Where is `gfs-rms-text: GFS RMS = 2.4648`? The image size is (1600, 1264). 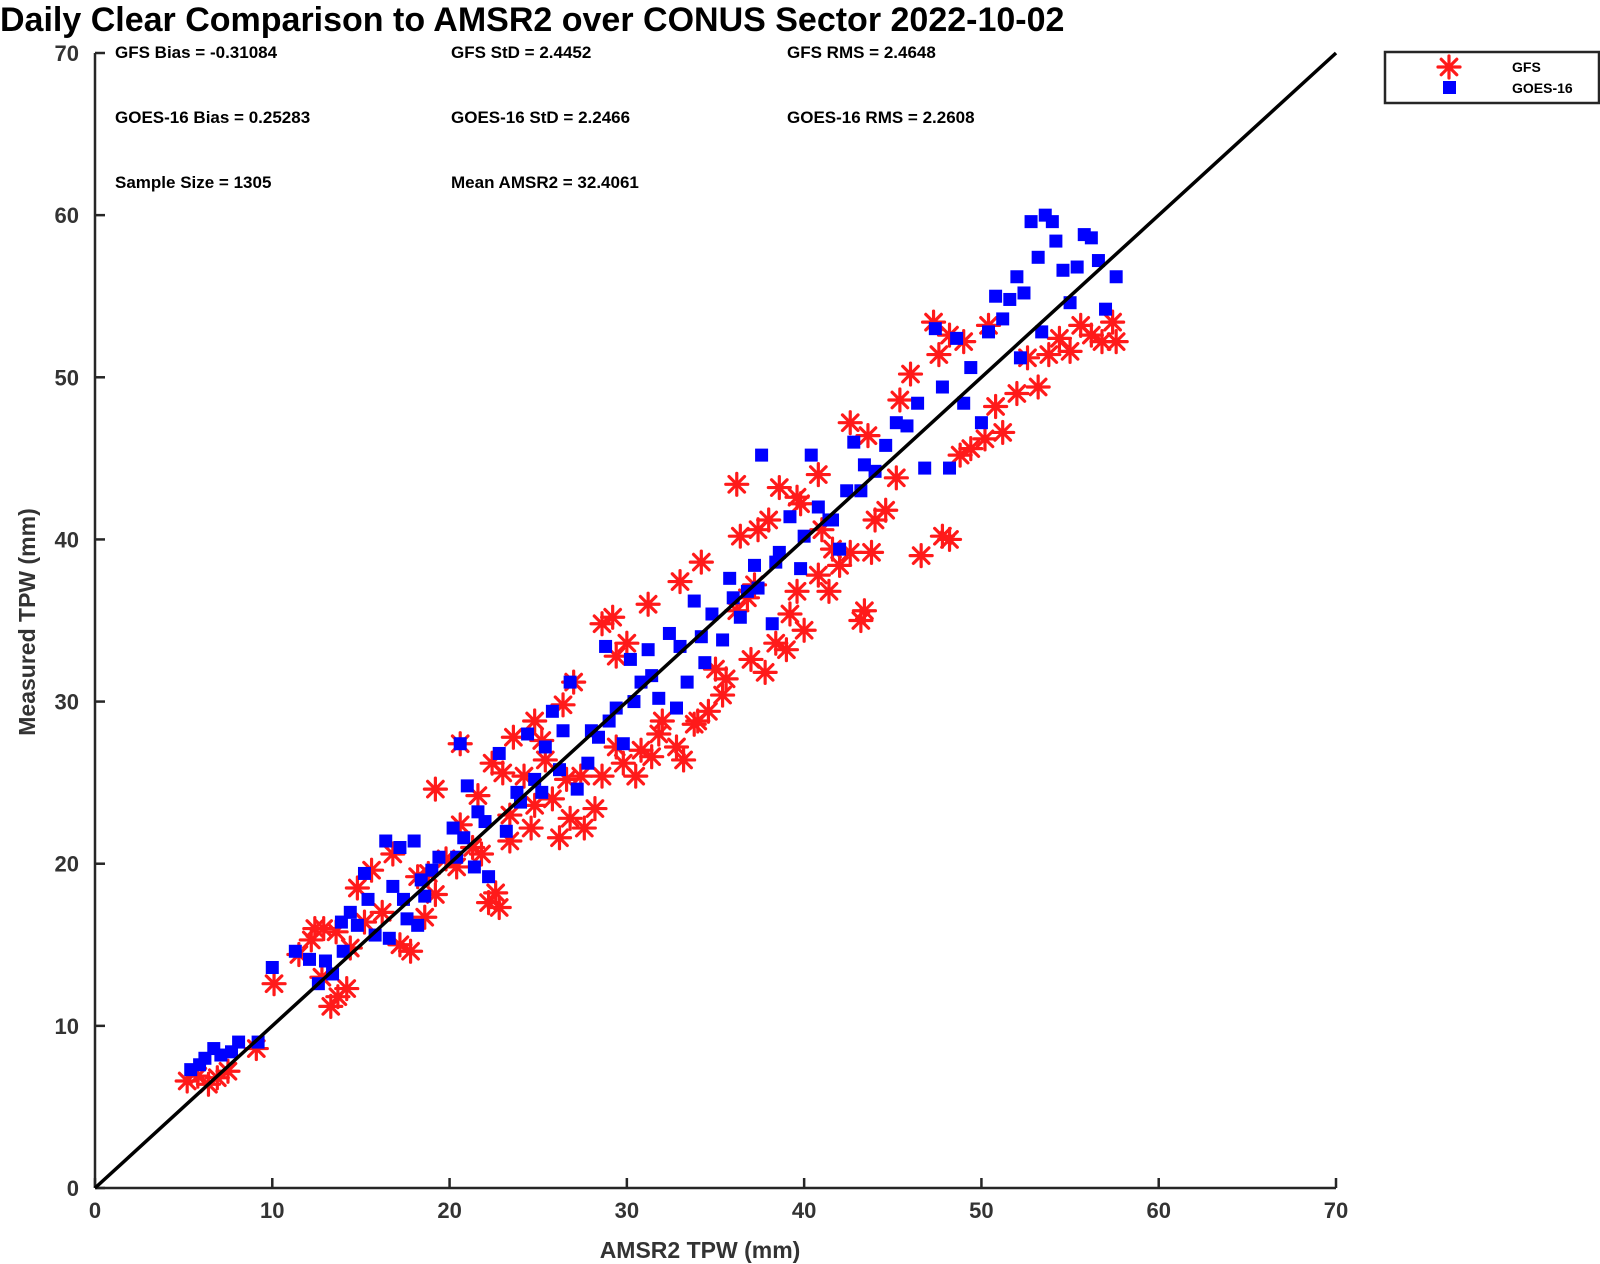 gfs-rms-text: GFS RMS = 2.4648 is located at coordinates (861, 52).